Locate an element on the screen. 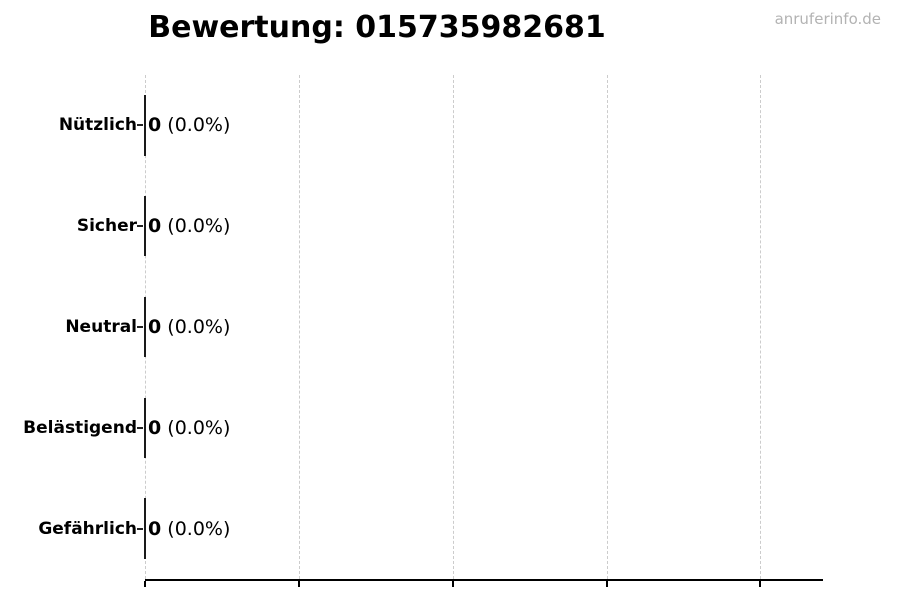 The image size is (900, 600). category-label: Gefährlich is located at coordinates (87, 528).